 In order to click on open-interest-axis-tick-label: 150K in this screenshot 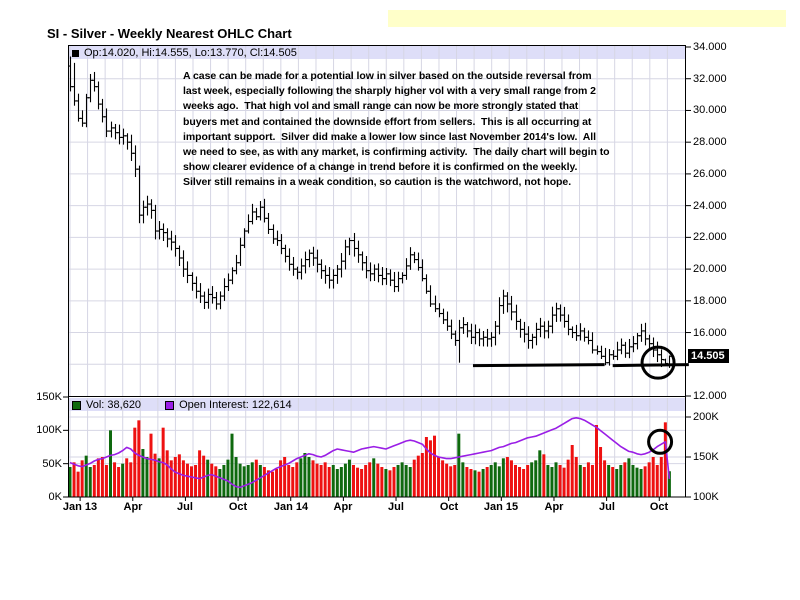, I will do `click(706, 457)`.